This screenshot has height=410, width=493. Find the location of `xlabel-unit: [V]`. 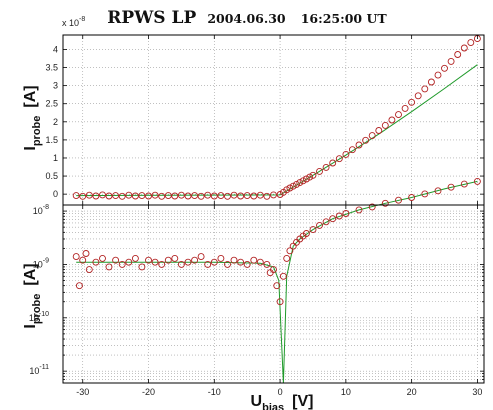

xlabel-unit: [V] is located at coordinates (302, 401).